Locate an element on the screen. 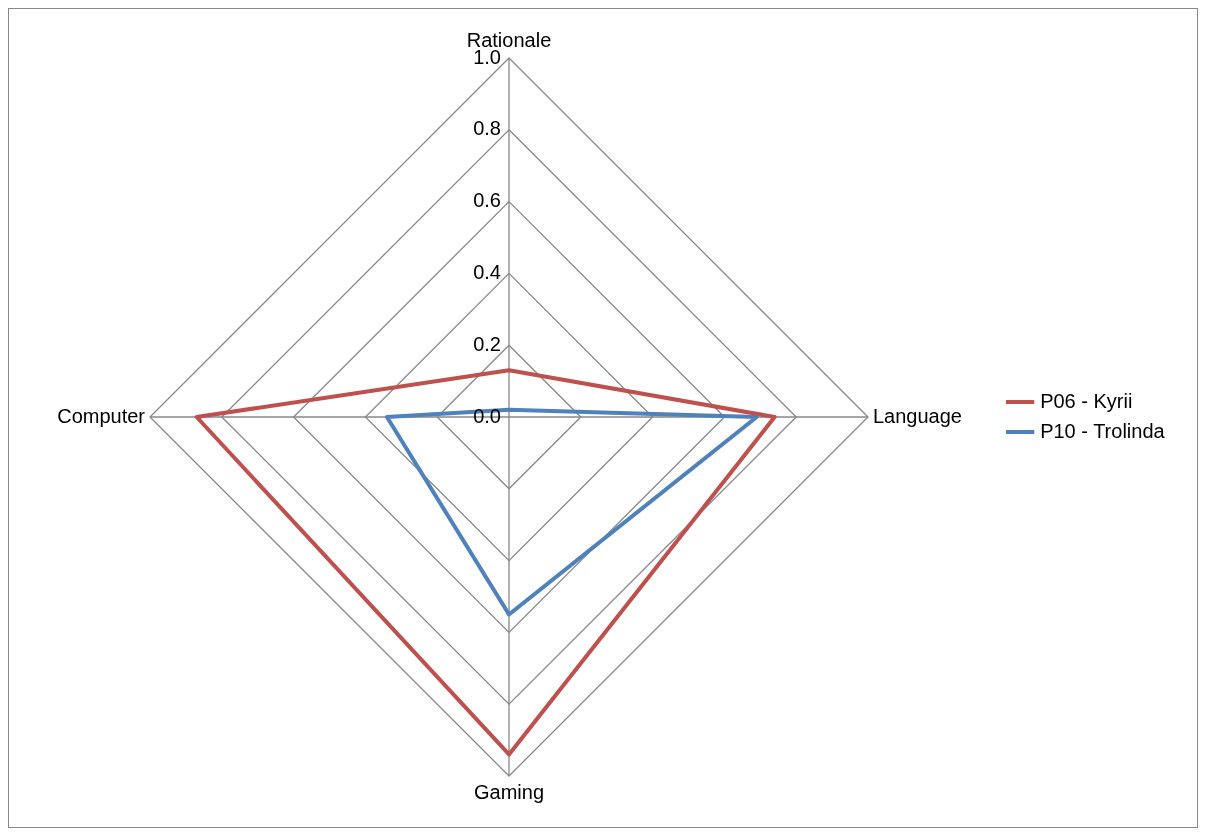  spoke-label: Language is located at coordinates (917, 415).